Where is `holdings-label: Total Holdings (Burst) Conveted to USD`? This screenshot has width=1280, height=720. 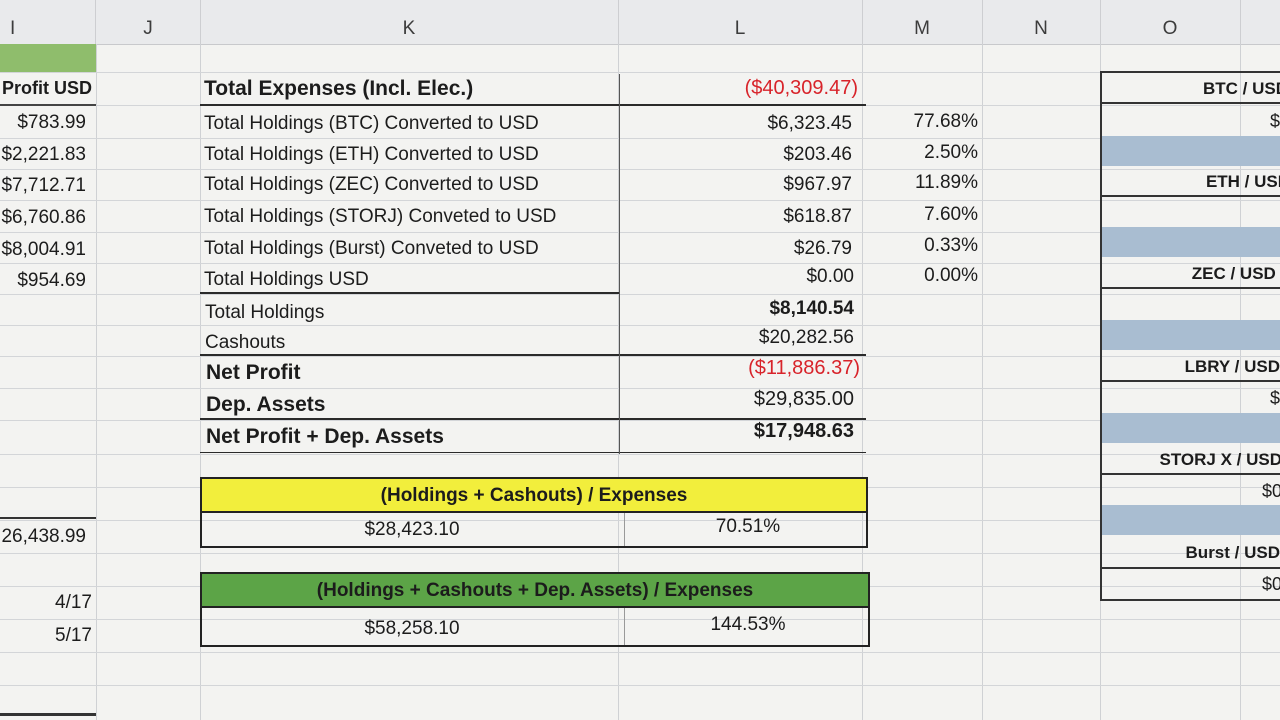
holdings-label: Total Holdings (Burst) Conveted to USD is located at coordinates (371, 248).